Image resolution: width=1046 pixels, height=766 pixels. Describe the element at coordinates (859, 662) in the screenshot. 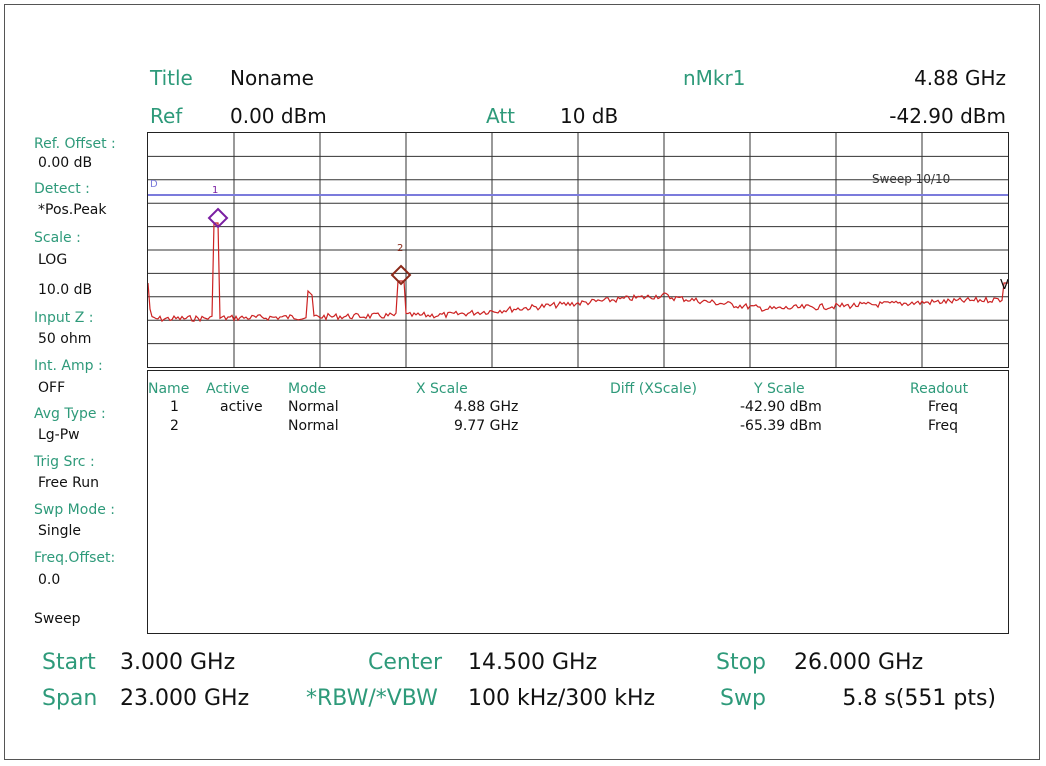

I see `stop-value: 26.000 GHz` at that location.